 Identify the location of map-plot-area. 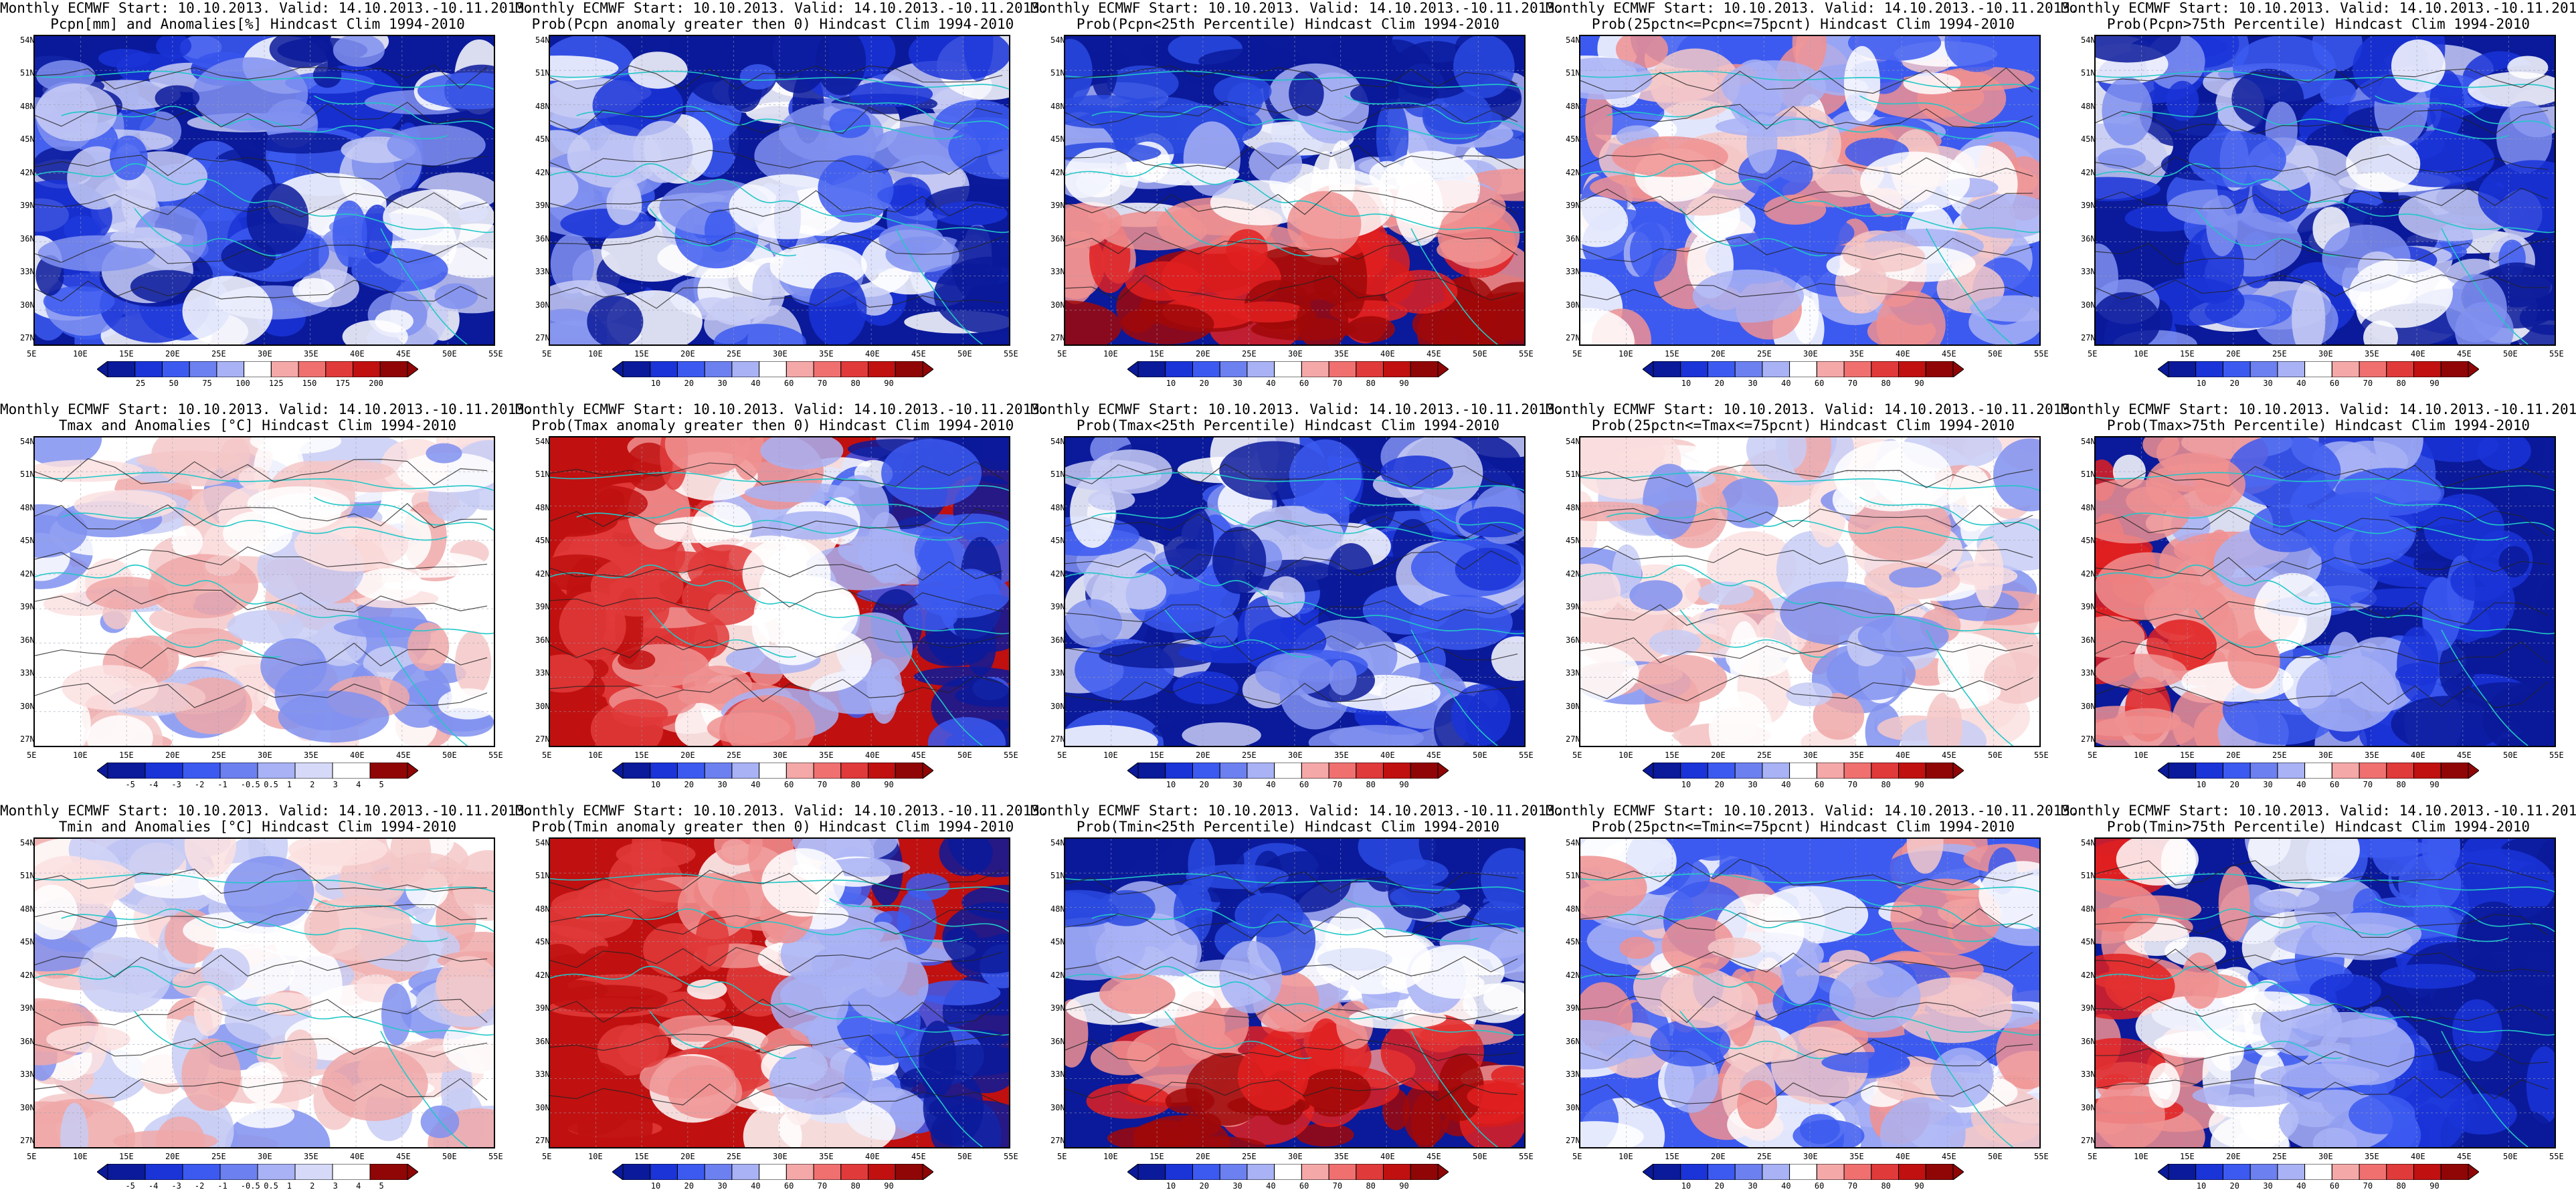
(779, 992).